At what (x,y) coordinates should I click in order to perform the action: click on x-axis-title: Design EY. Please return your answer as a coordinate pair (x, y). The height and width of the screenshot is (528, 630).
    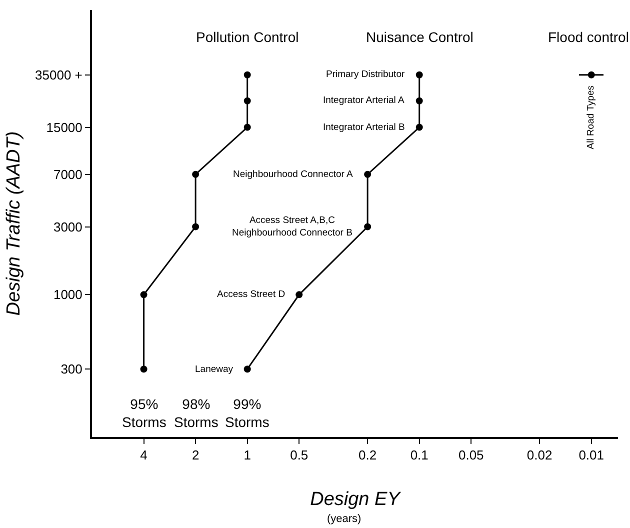
    Looking at the image, I should click on (356, 499).